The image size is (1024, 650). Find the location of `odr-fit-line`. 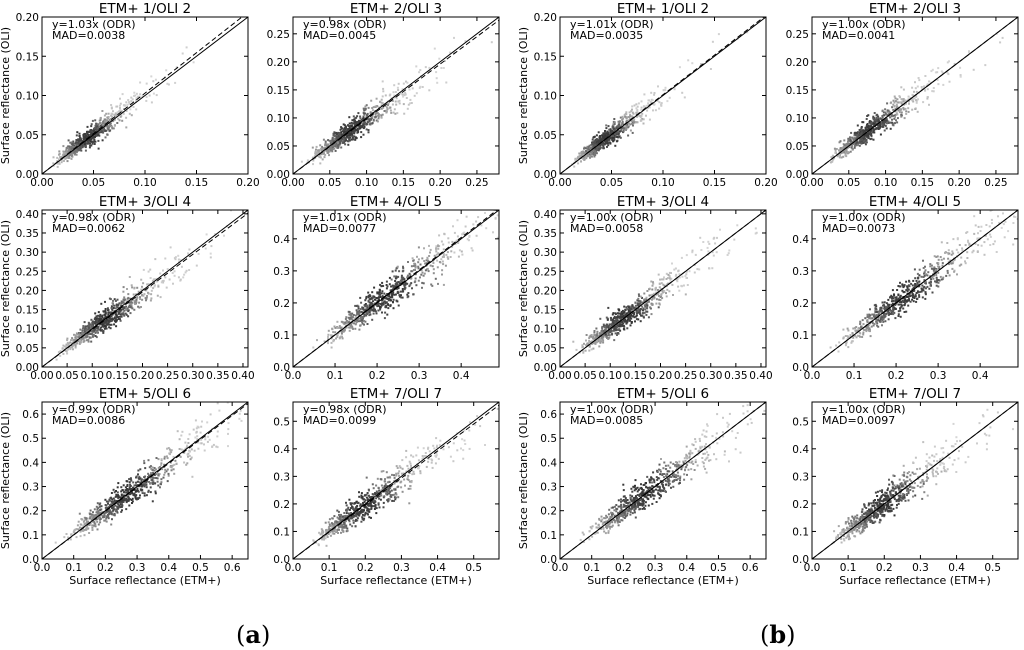

odr-fit-line is located at coordinates (662, 95).